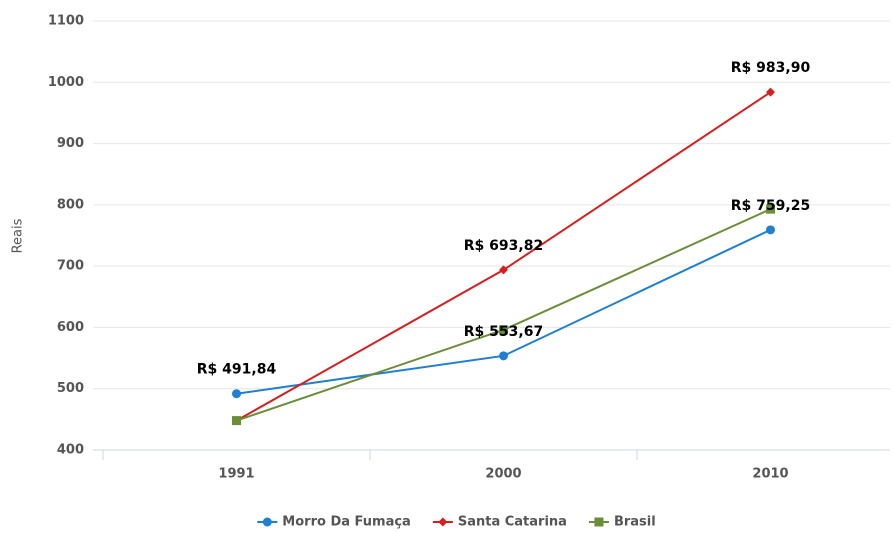 The image size is (893, 533). I want to click on data-label: R$ 553,67, so click(503, 332).